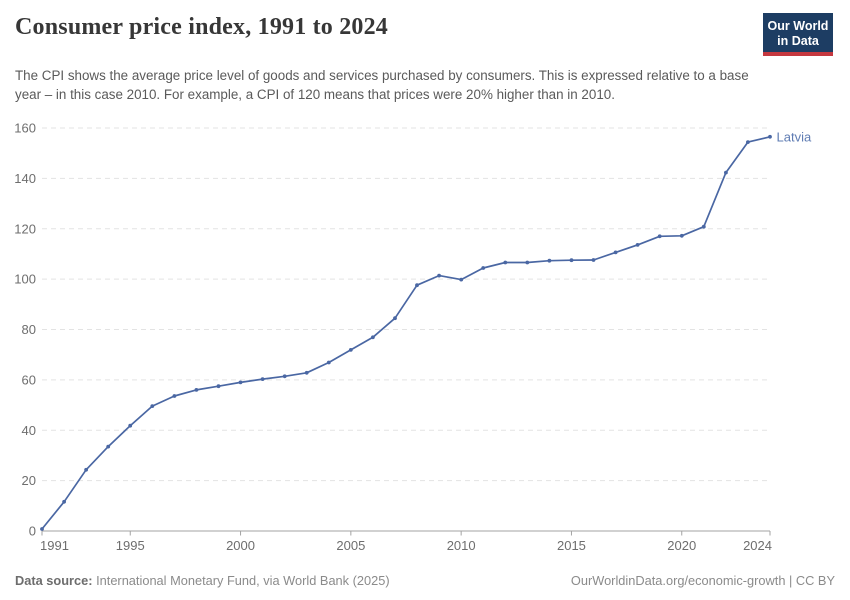 This screenshot has width=850, height=600. Describe the element at coordinates (29, 379) in the screenshot. I see `y-tick-label: 60` at that location.